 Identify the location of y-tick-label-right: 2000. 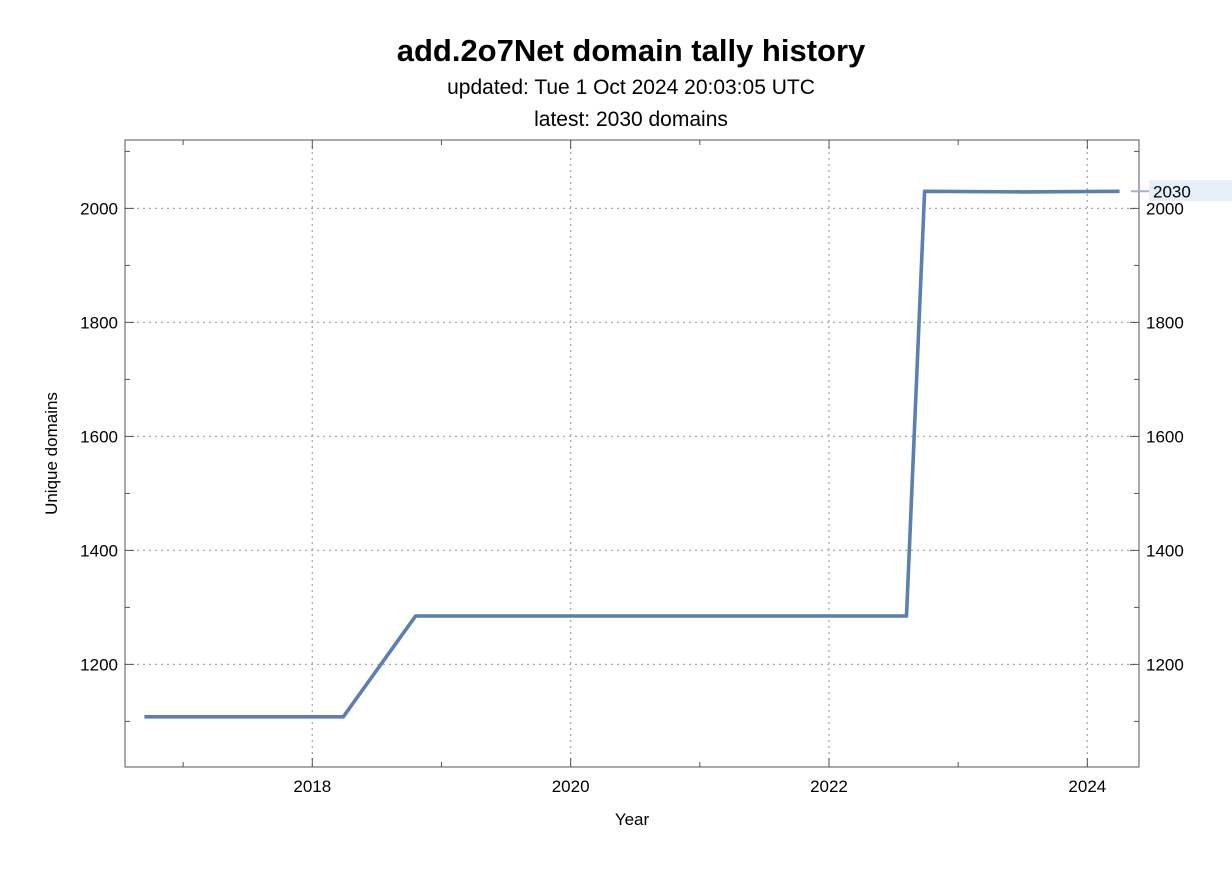
(1165, 208).